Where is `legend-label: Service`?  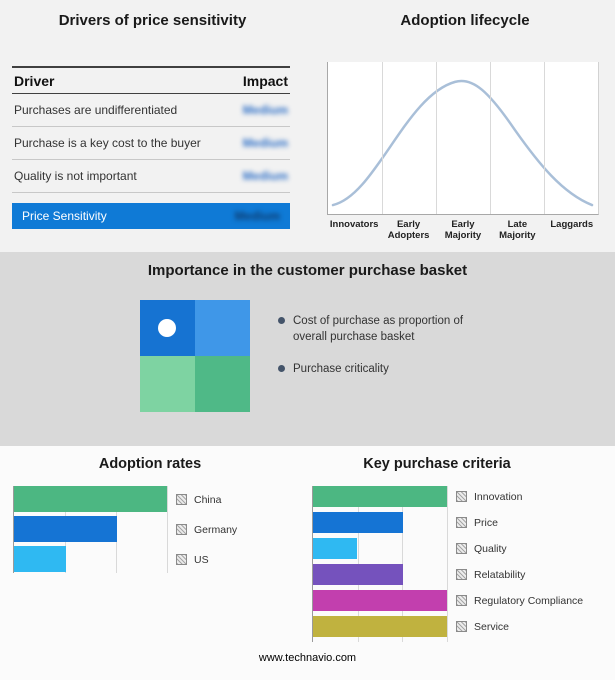 legend-label: Service is located at coordinates (492, 626).